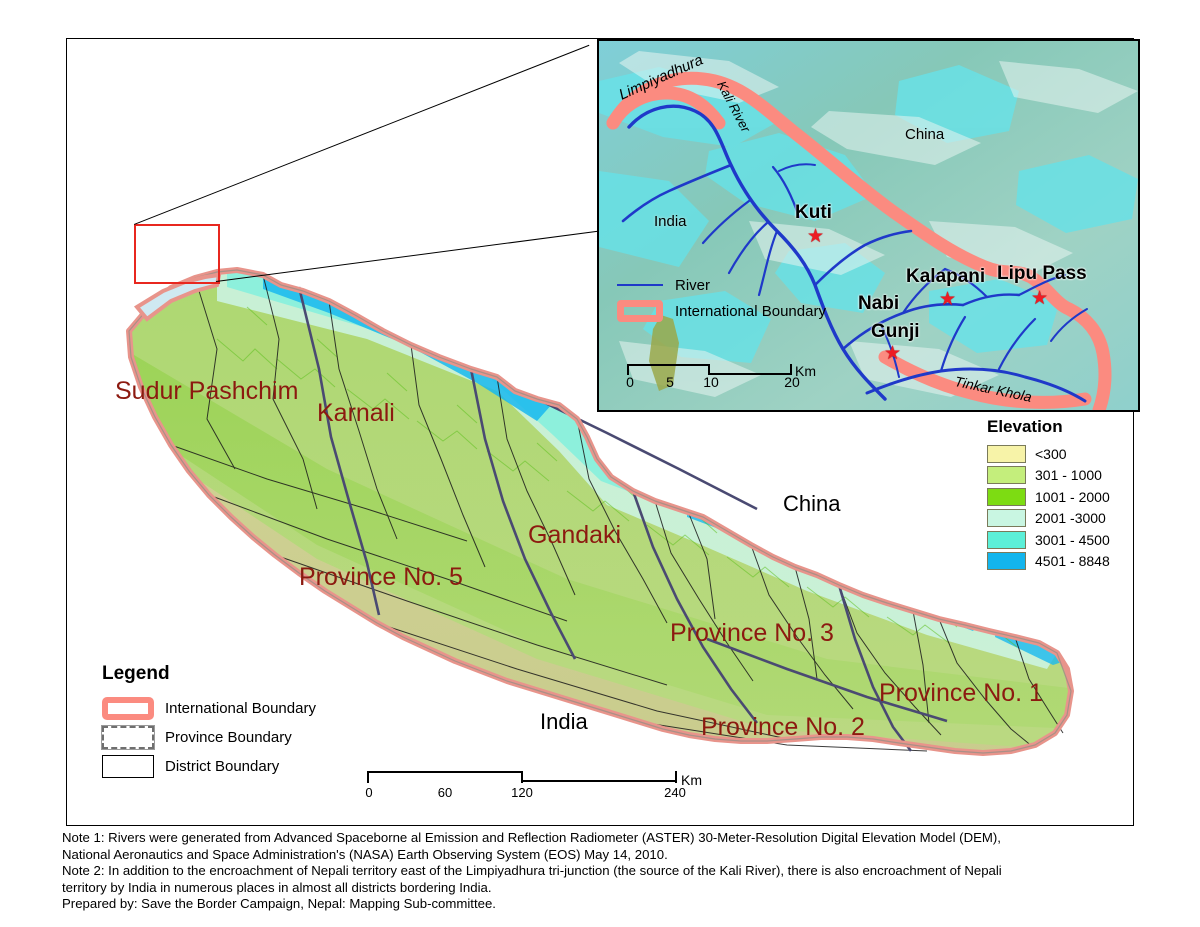 This screenshot has height=927, width=1200. Describe the element at coordinates (575, 535) in the screenshot. I see `province-label-gandaki: Gandaki` at that location.